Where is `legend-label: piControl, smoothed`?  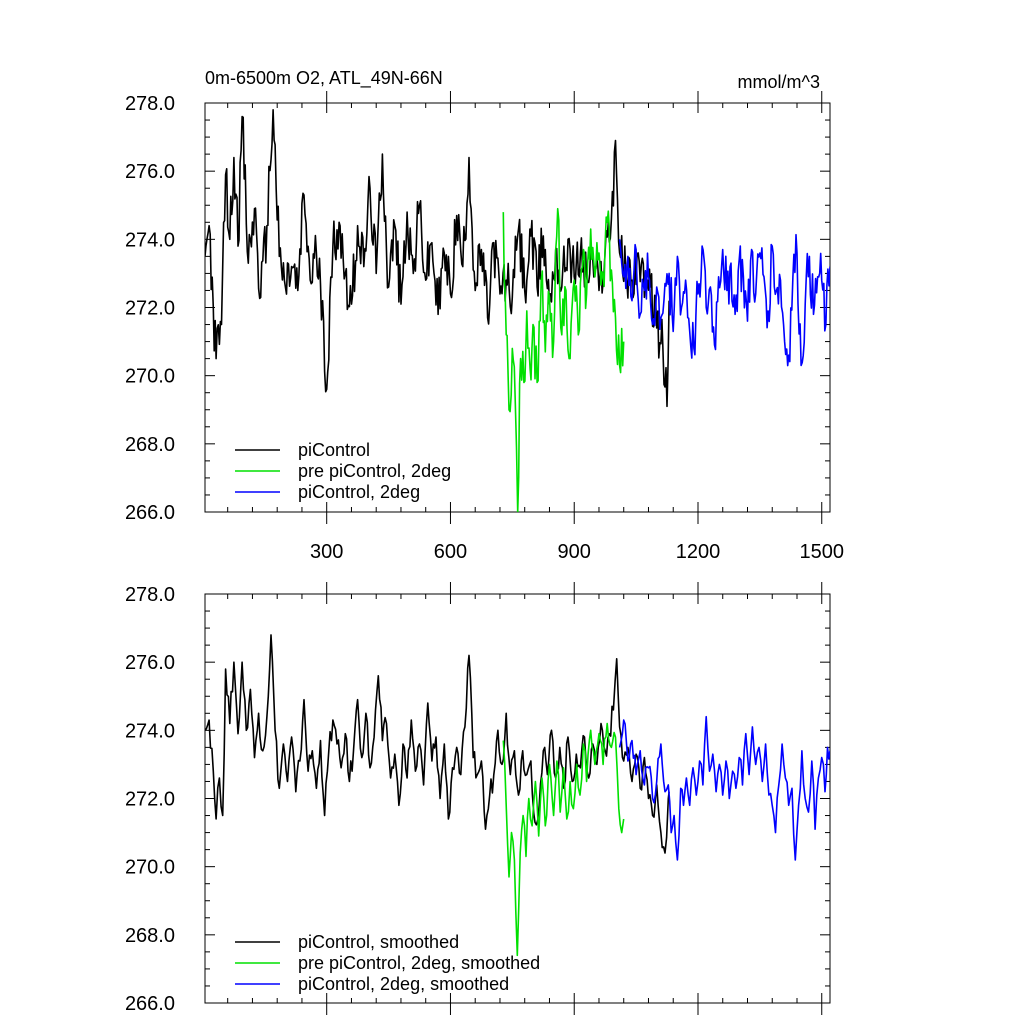 legend-label: piControl, smoothed is located at coordinates (378, 942).